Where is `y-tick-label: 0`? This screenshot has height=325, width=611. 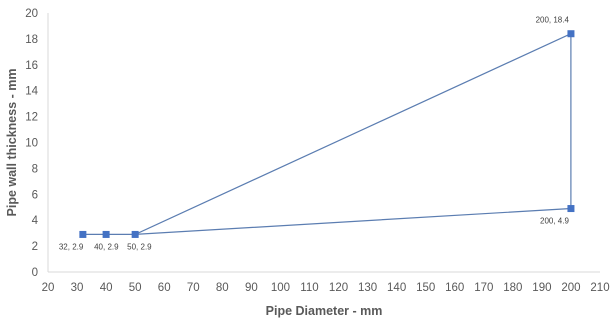 y-tick-label: 0 is located at coordinates (35, 273).